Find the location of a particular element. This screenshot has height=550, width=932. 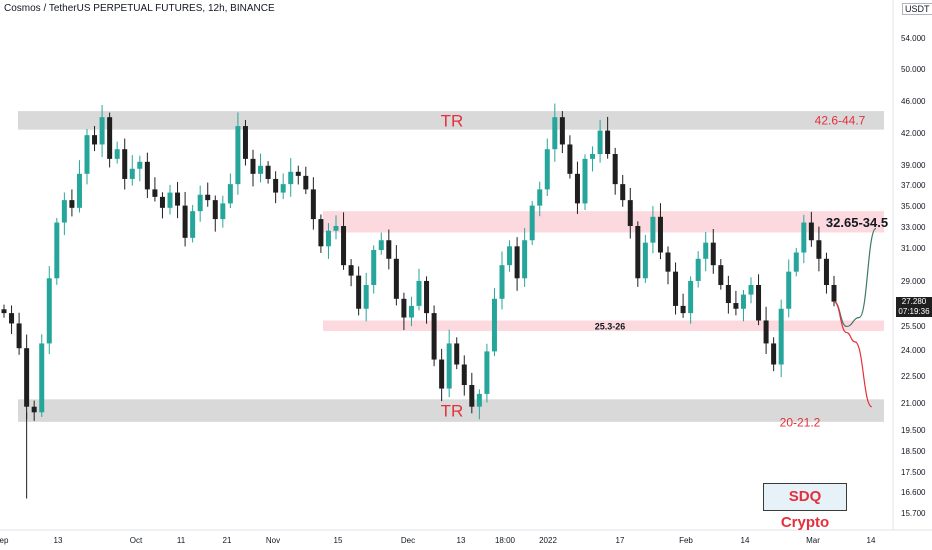

bullish-path is located at coordinates (855, 277).